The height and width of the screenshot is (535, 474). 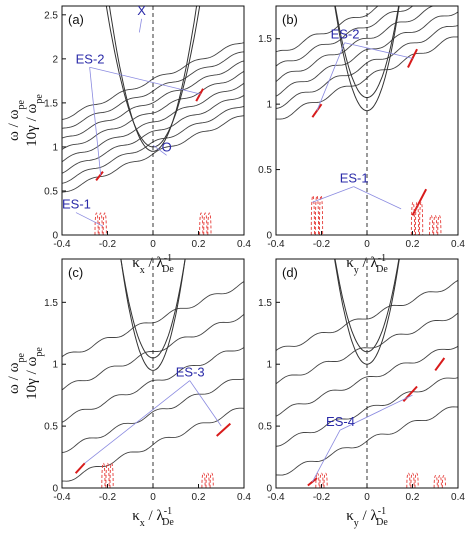 I want to click on x-axis-label: κx / λ-1 De, so click(x=153, y=517).